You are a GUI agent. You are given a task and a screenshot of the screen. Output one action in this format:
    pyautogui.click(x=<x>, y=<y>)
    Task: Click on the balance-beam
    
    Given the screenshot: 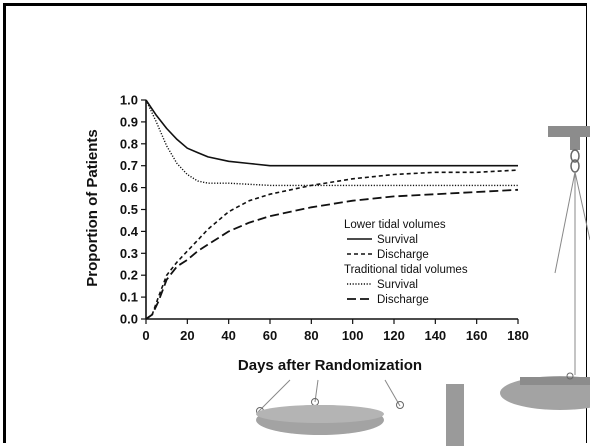 What is the action you would take?
    pyautogui.click(x=569, y=131)
    